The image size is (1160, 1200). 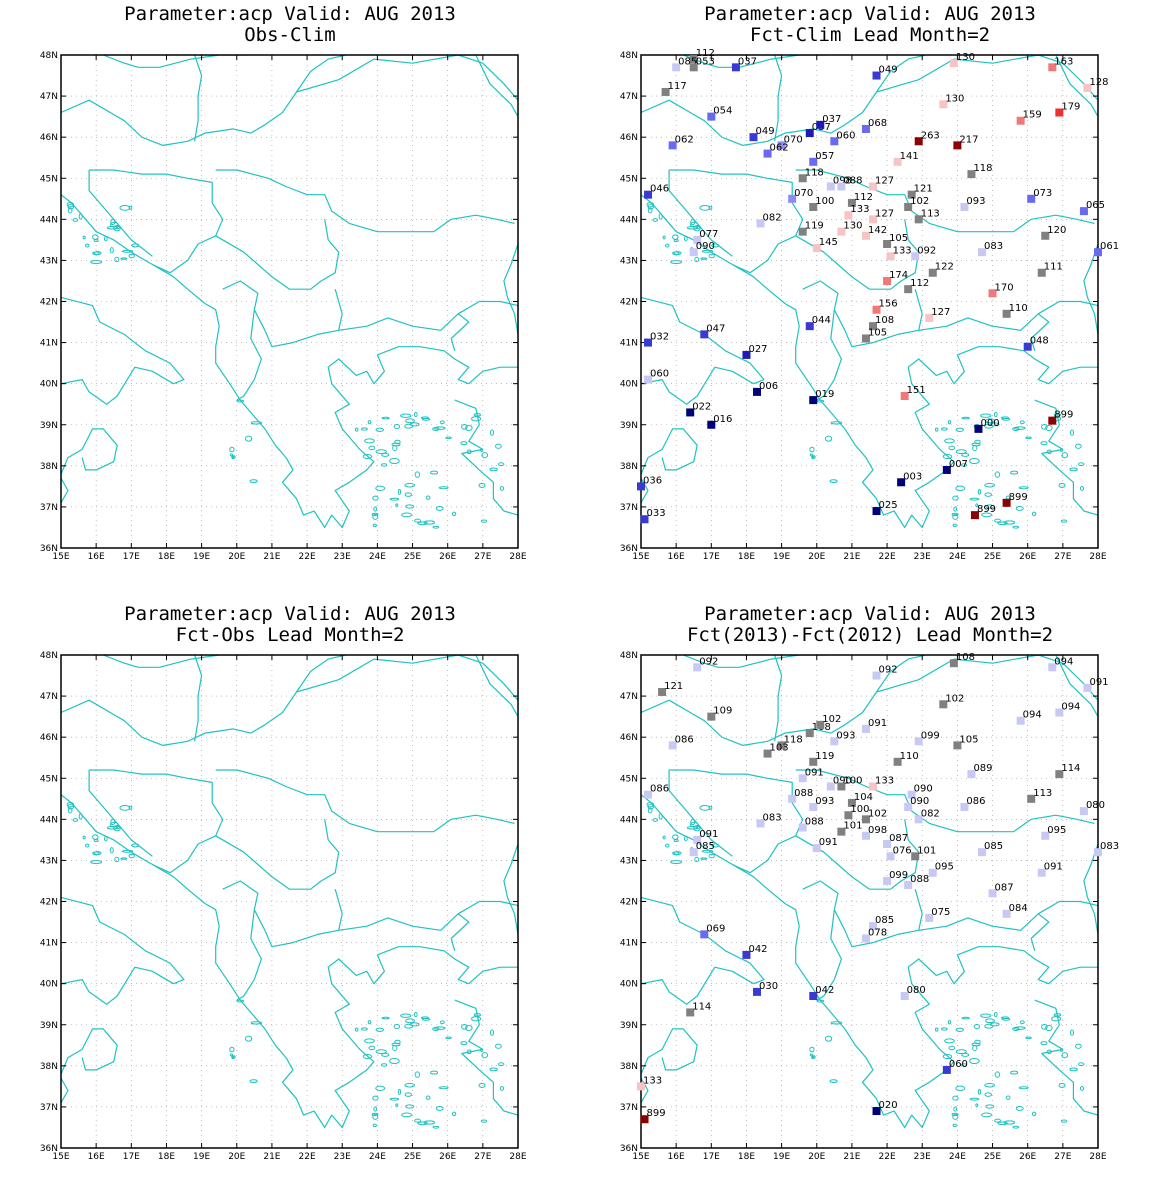 What do you see at coordinates (708, 661) in the screenshot?
I see `station-value-label: 092` at bounding box center [708, 661].